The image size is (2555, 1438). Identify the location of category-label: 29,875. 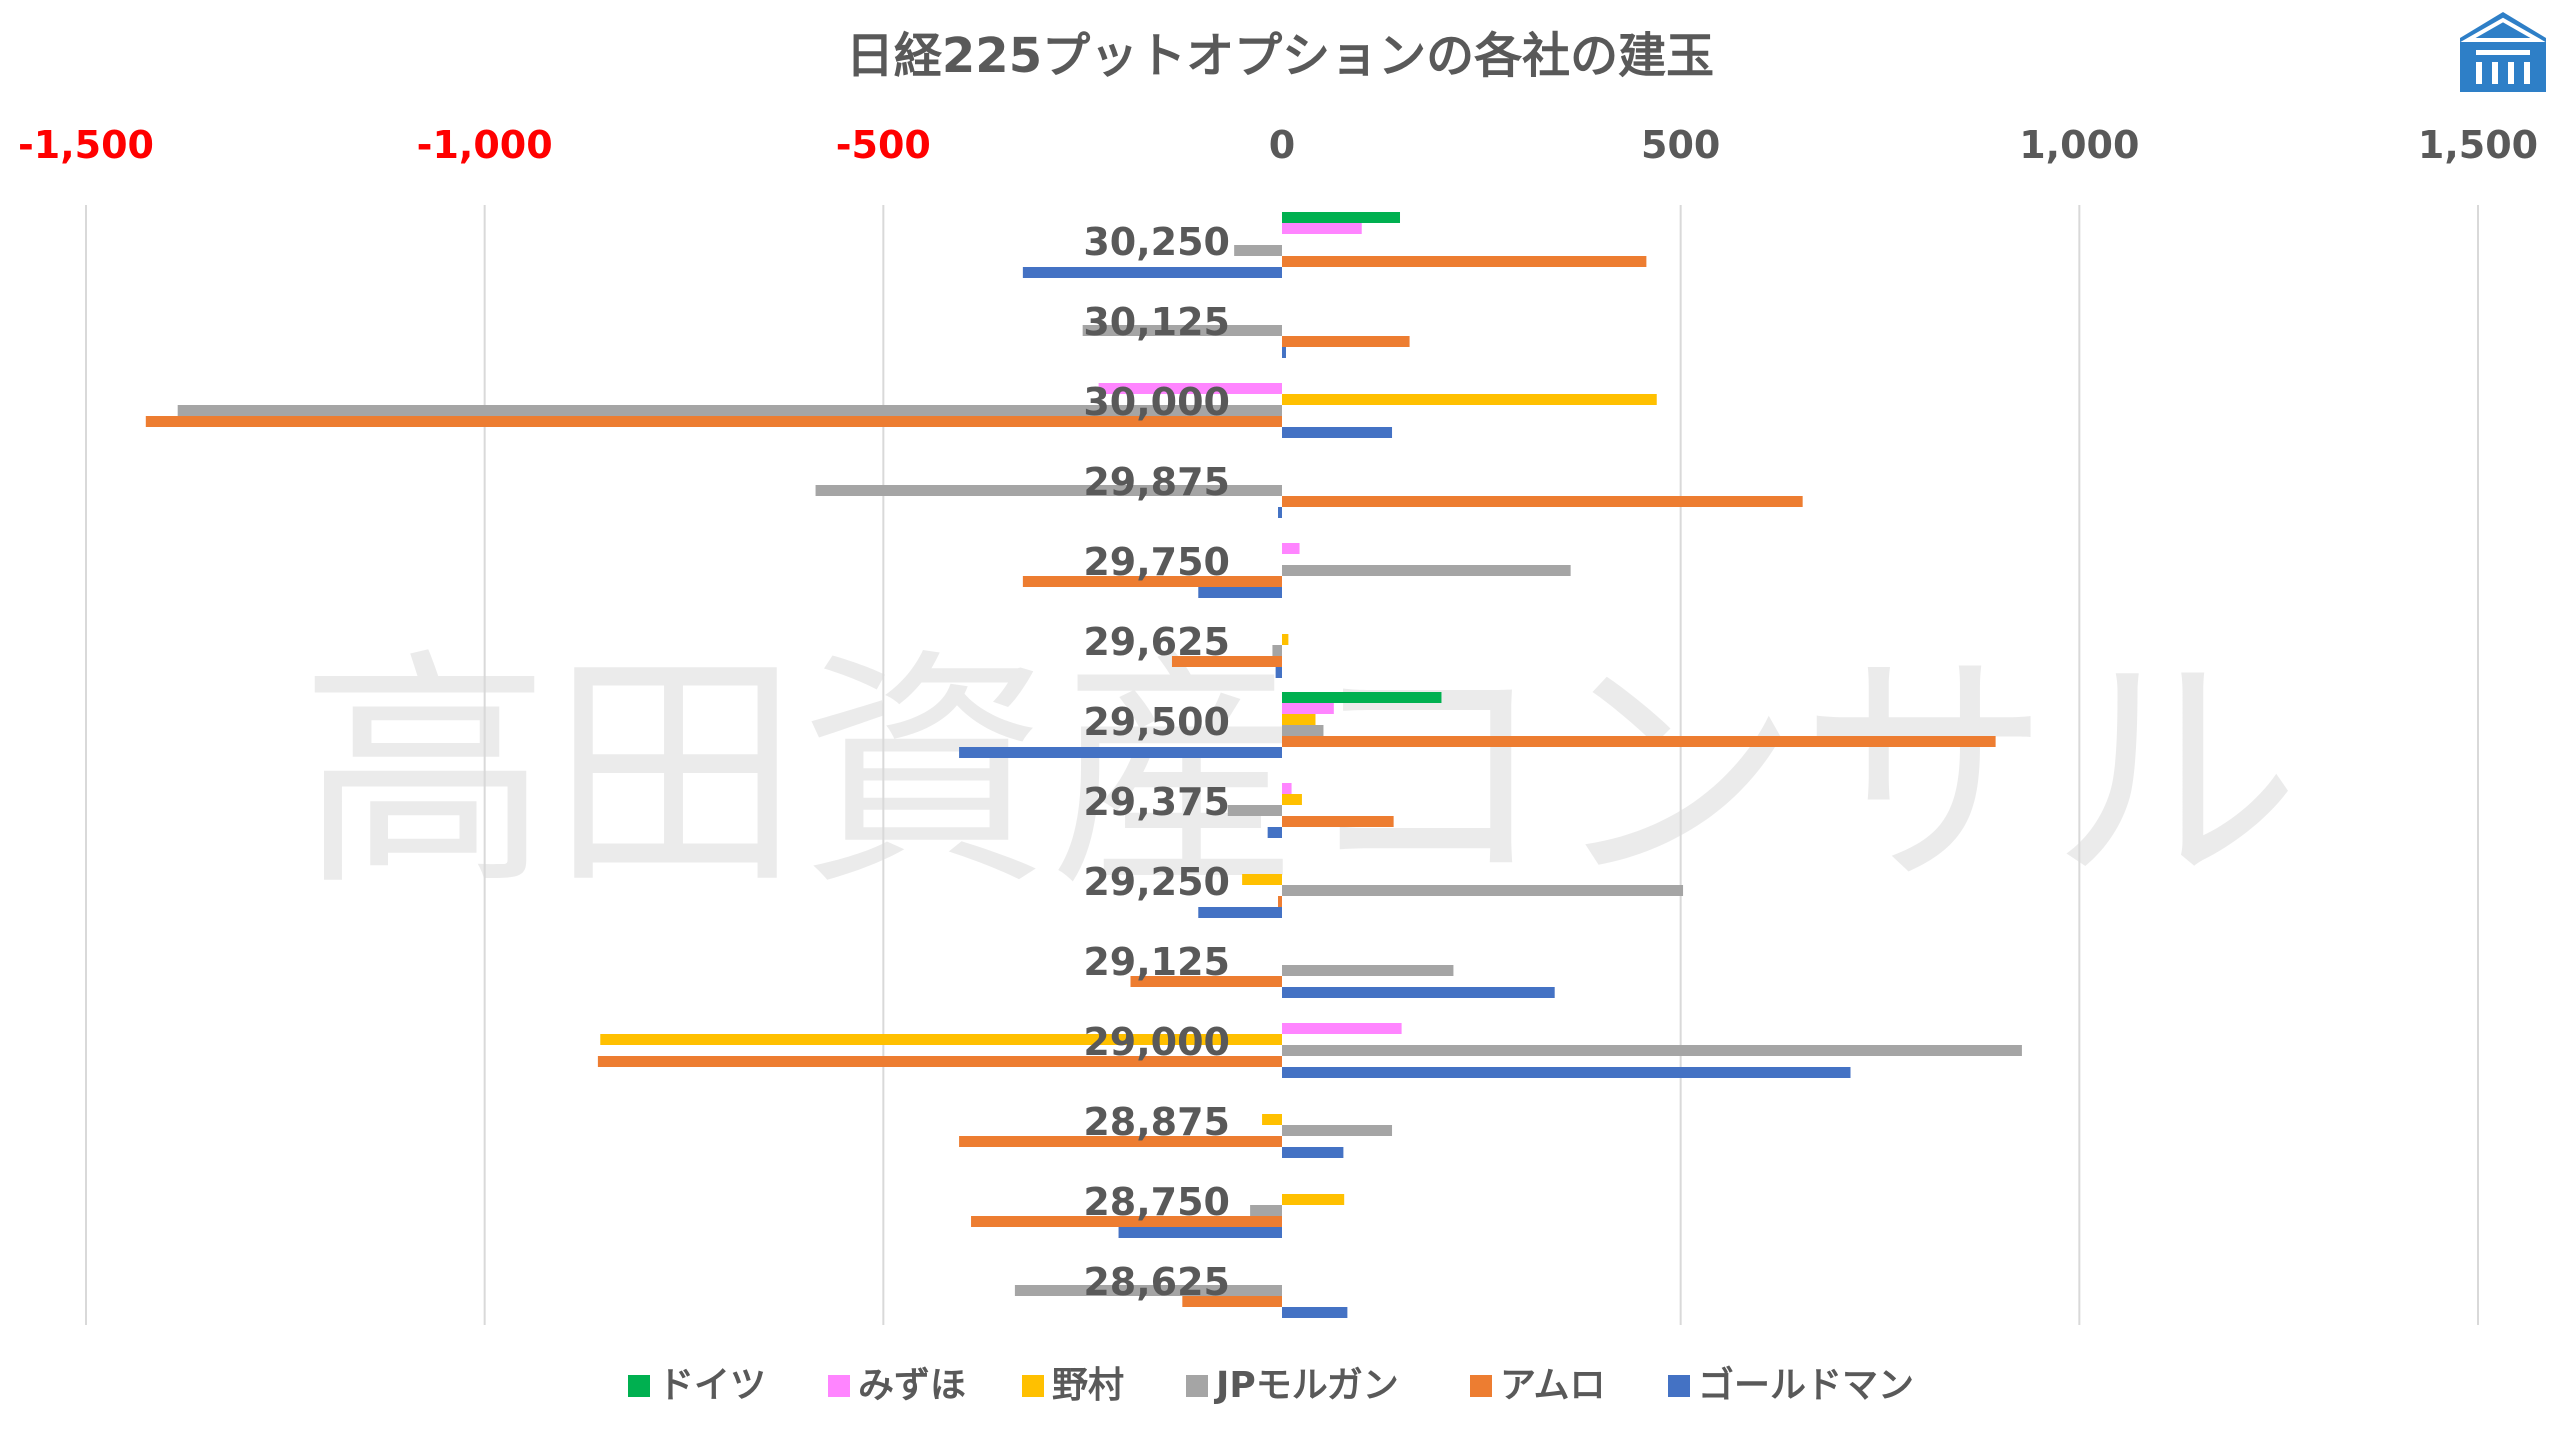
(1156, 482).